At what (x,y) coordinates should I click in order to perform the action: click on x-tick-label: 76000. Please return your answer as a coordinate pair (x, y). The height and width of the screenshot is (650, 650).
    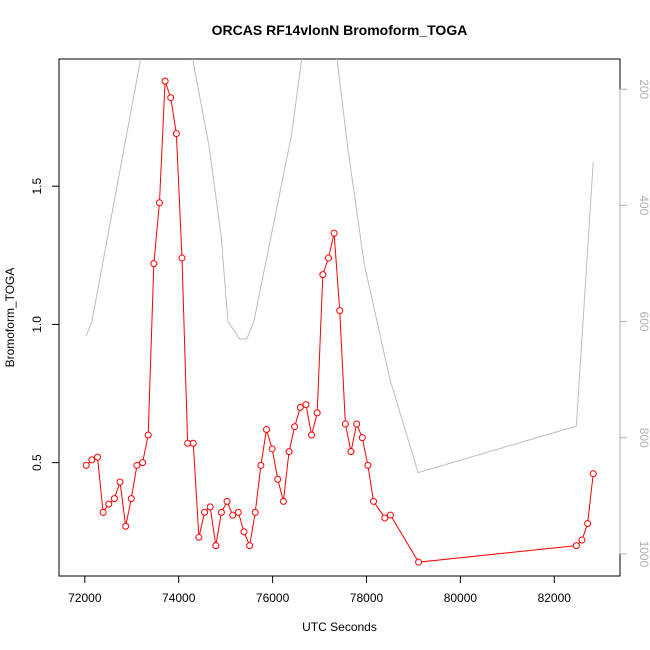
    Looking at the image, I should click on (273, 598).